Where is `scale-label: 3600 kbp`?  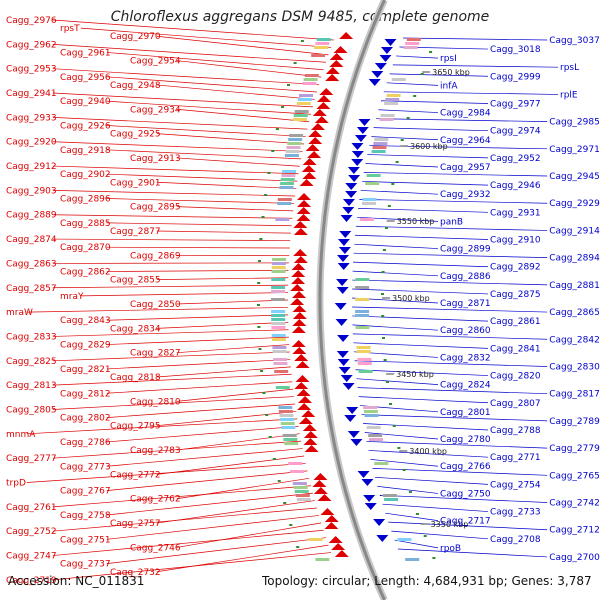
scale-label: 3600 kbp is located at coordinates (429, 146).